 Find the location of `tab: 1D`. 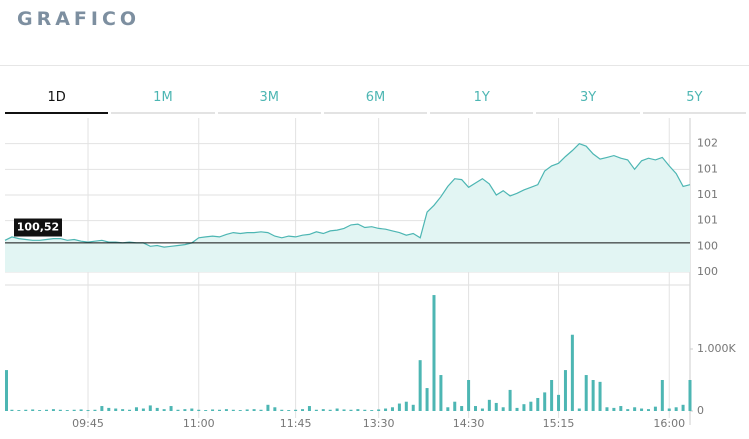

tab: 1D is located at coordinates (57, 100).